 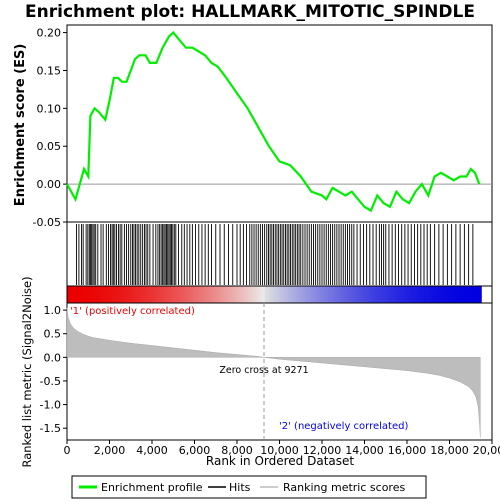 What do you see at coordinates (274, 294) in the screenshot?
I see `correlation-color-bar` at bounding box center [274, 294].